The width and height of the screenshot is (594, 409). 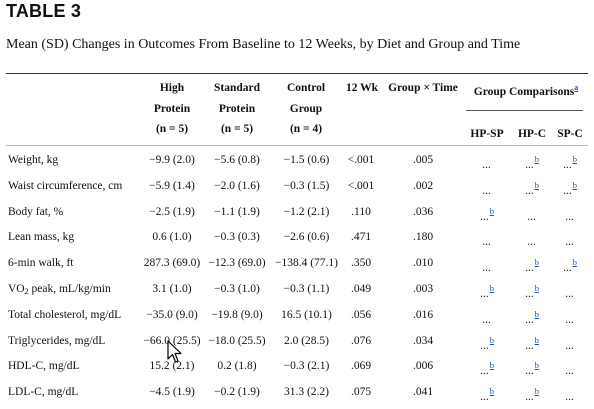 I want to click on high-protein-value: −4.5 (1.9), so click(x=172, y=392).